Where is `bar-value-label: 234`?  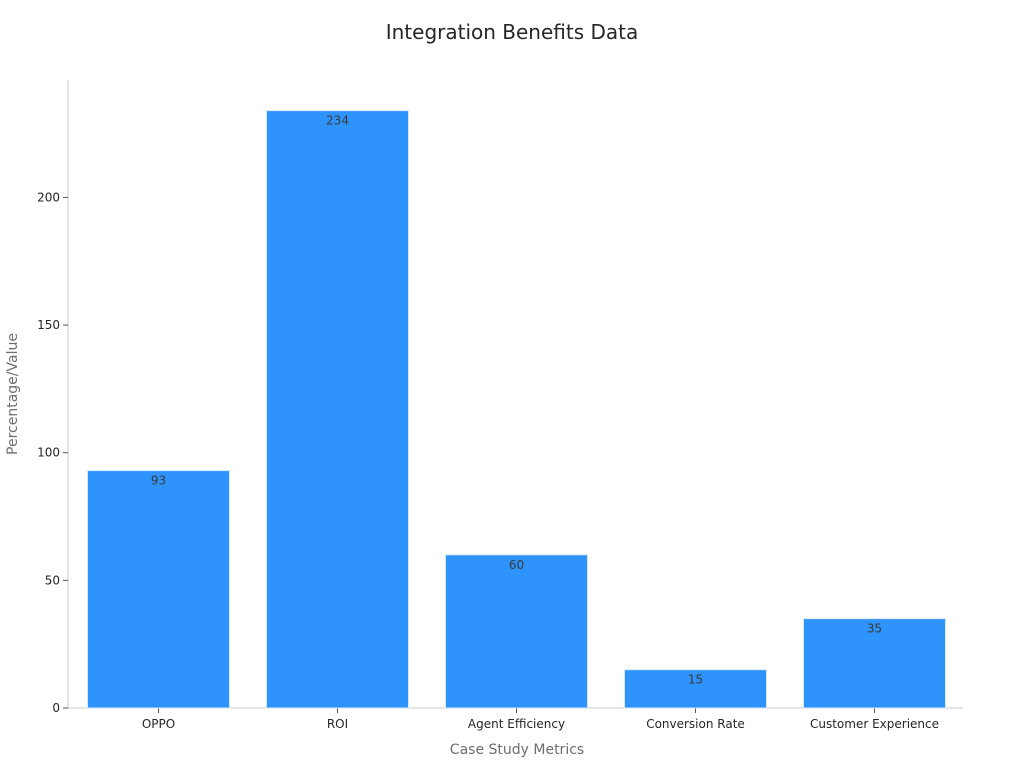 bar-value-label: 234 is located at coordinates (337, 121).